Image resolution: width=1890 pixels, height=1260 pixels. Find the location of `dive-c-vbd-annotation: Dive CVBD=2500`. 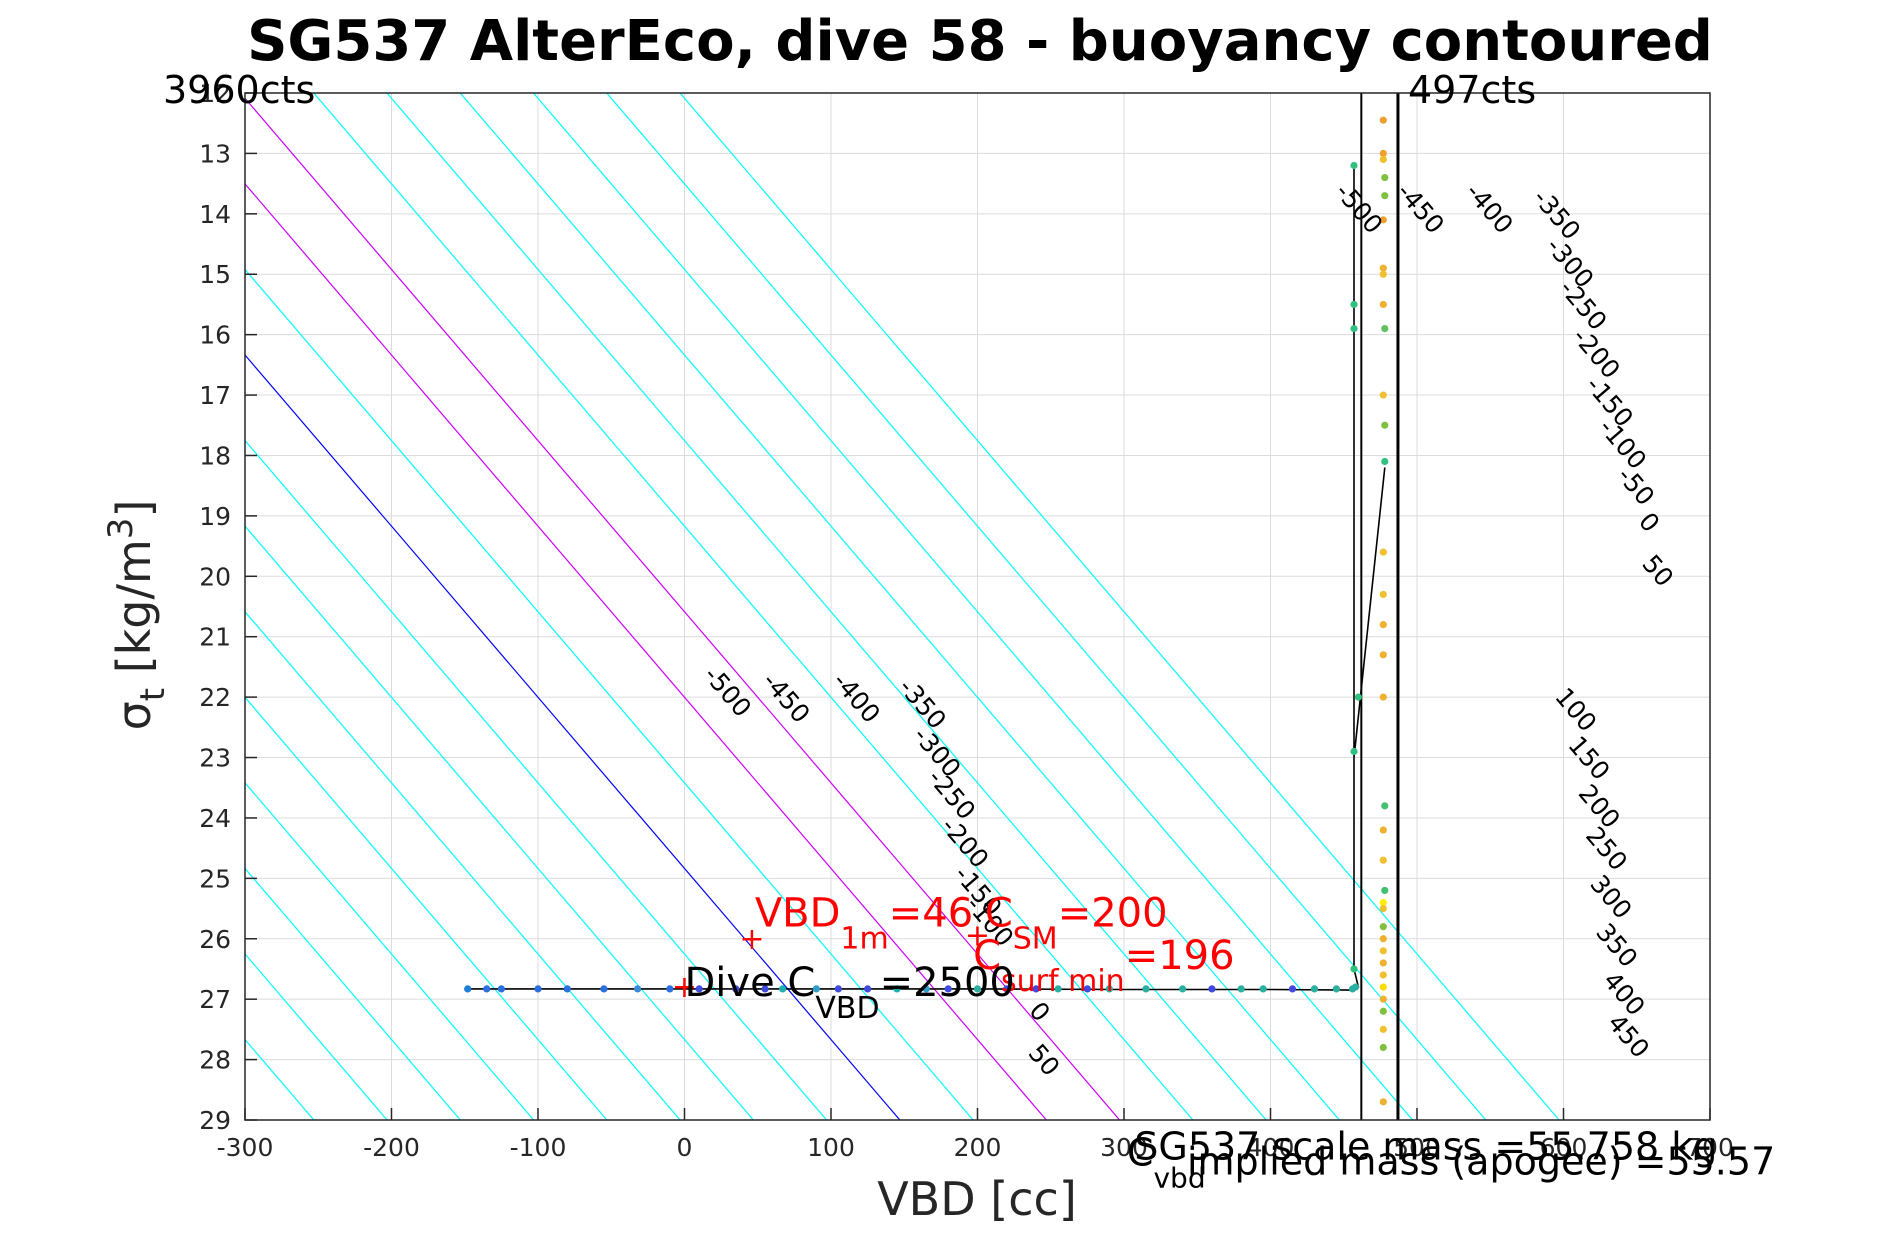

dive-c-vbd-annotation: Dive CVBD=2500 is located at coordinates (850, 993).